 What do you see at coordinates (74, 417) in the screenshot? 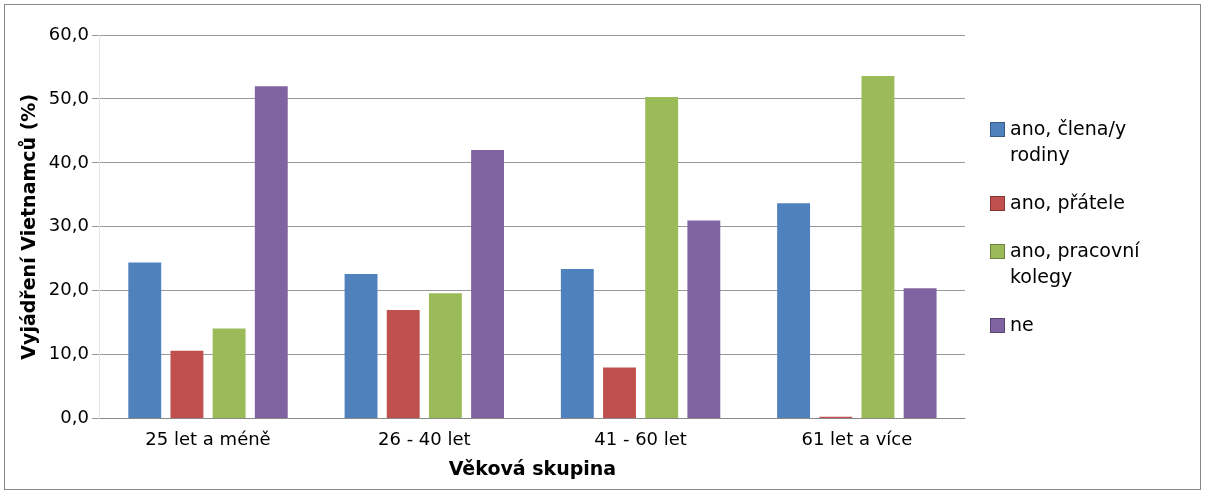
I see `y-tick-label: 0,0` at bounding box center [74, 417].